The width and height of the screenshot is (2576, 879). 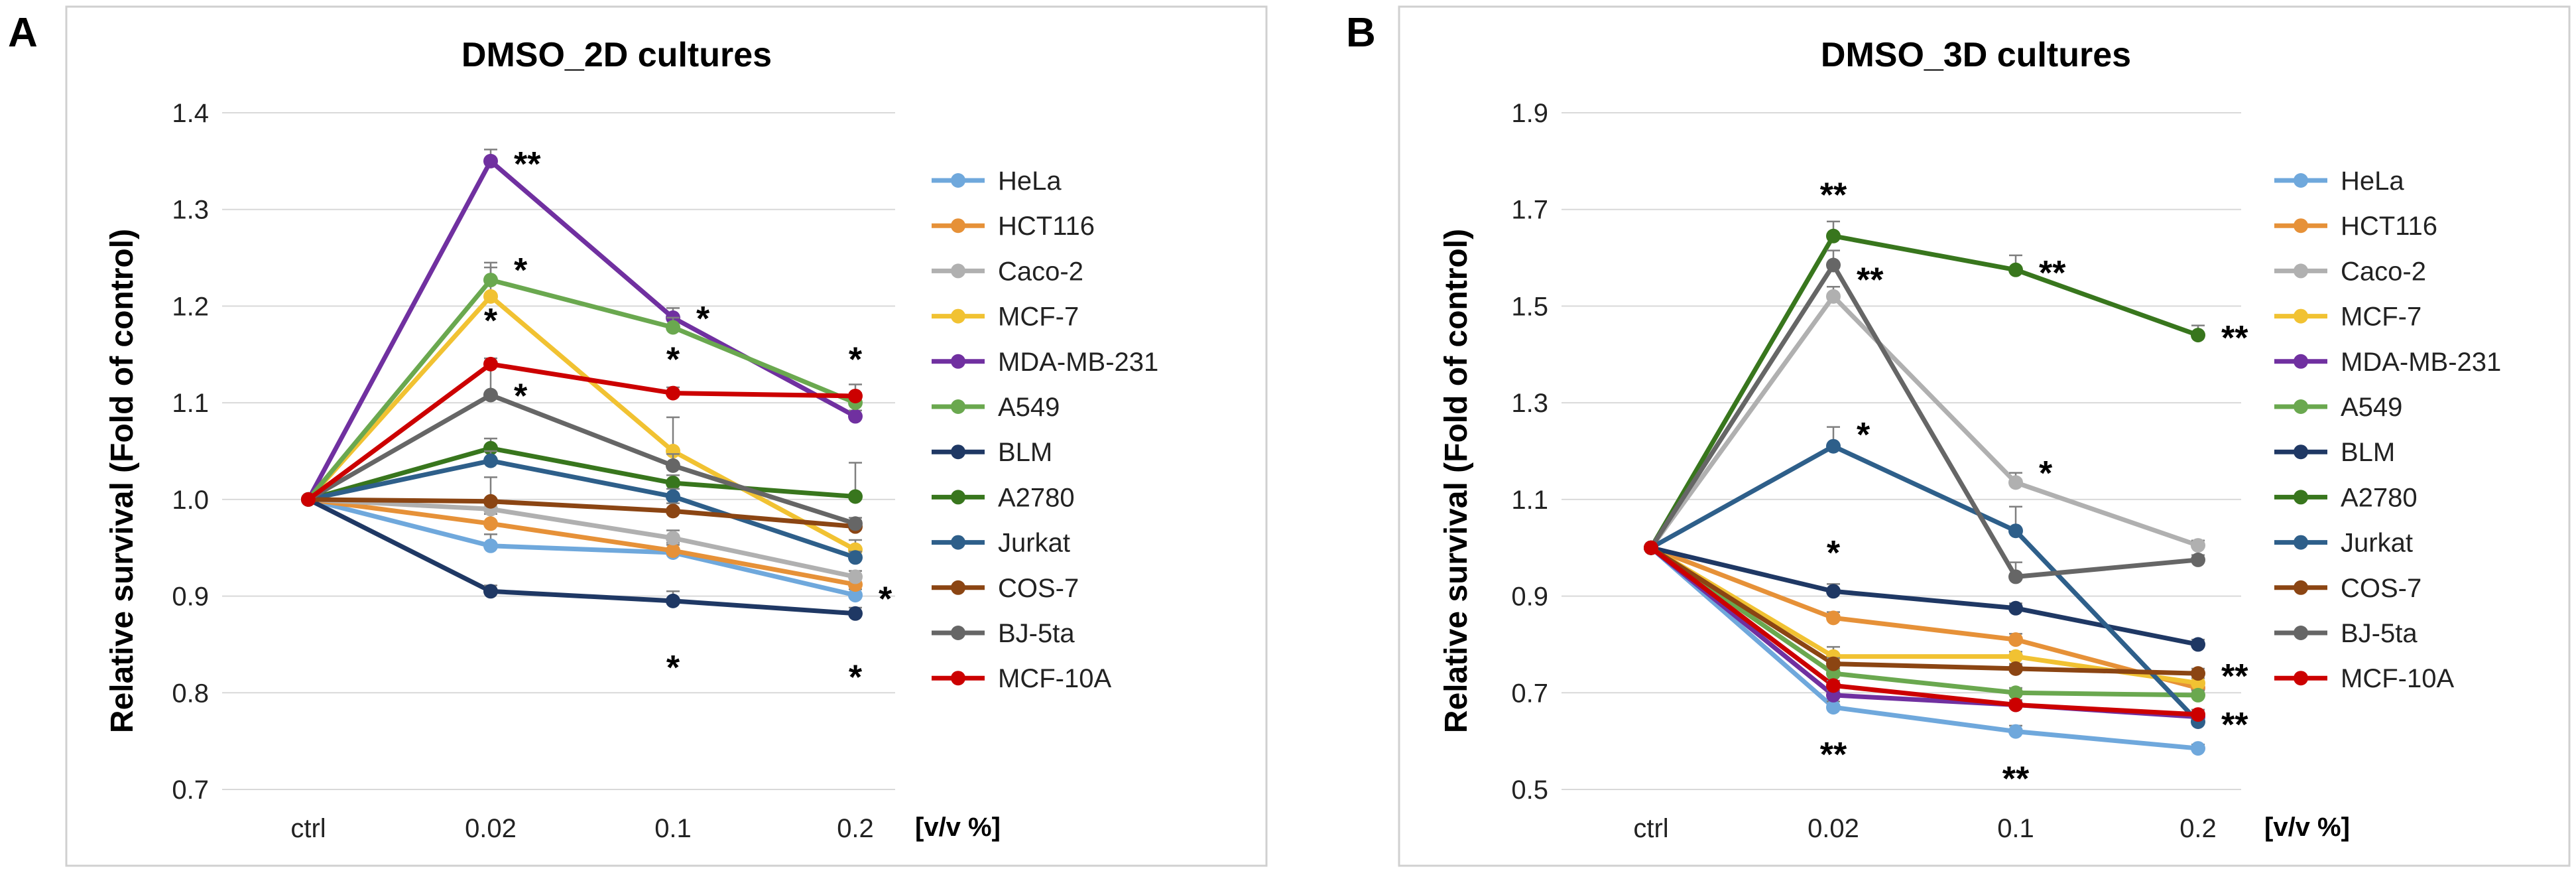 What do you see at coordinates (2307, 827) in the screenshot?
I see `panel-b-x-axis-unit: [v/v %]` at bounding box center [2307, 827].